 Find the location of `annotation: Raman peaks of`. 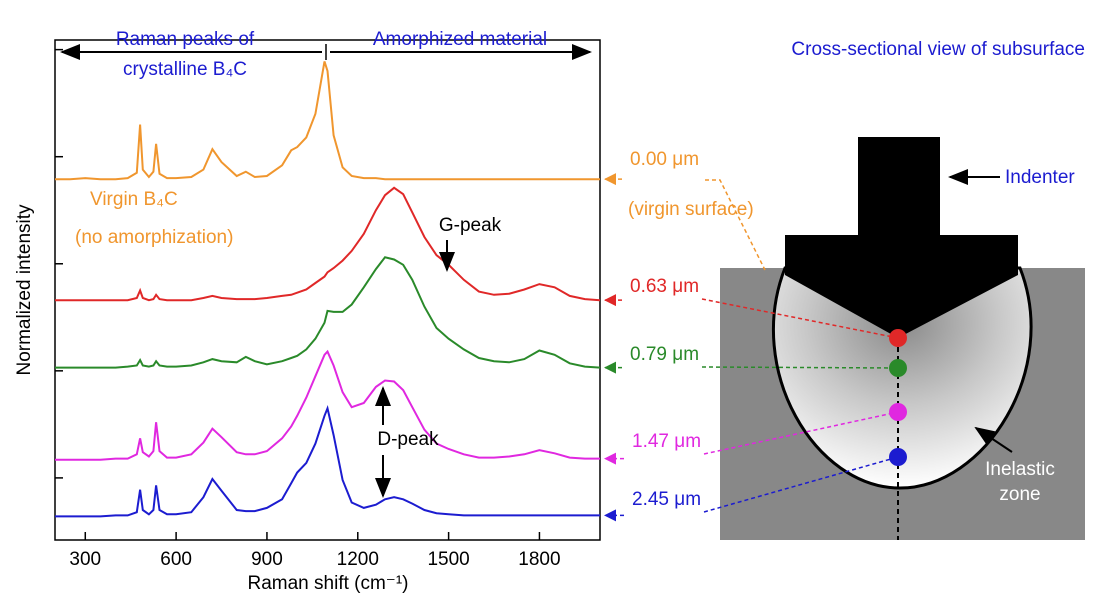

annotation: Raman peaks of is located at coordinates (185, 39).